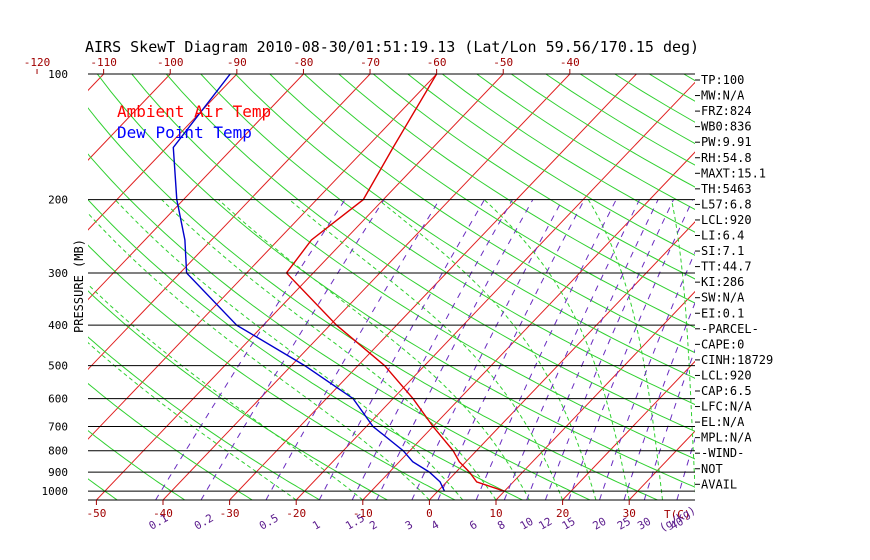 Image resolution: width=870 pixels, height=560 pixels. I want to click on temp-unit-label: T(C), so click(677, 514).